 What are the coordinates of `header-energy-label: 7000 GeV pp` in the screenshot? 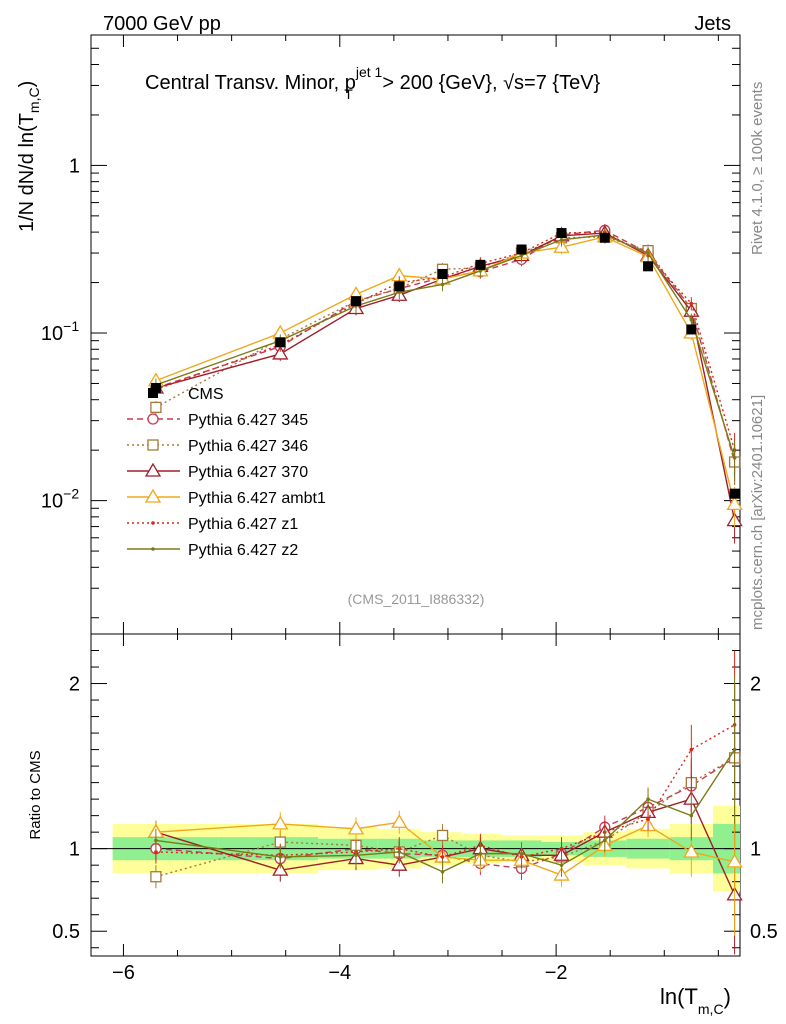 It's located at (162, 24).